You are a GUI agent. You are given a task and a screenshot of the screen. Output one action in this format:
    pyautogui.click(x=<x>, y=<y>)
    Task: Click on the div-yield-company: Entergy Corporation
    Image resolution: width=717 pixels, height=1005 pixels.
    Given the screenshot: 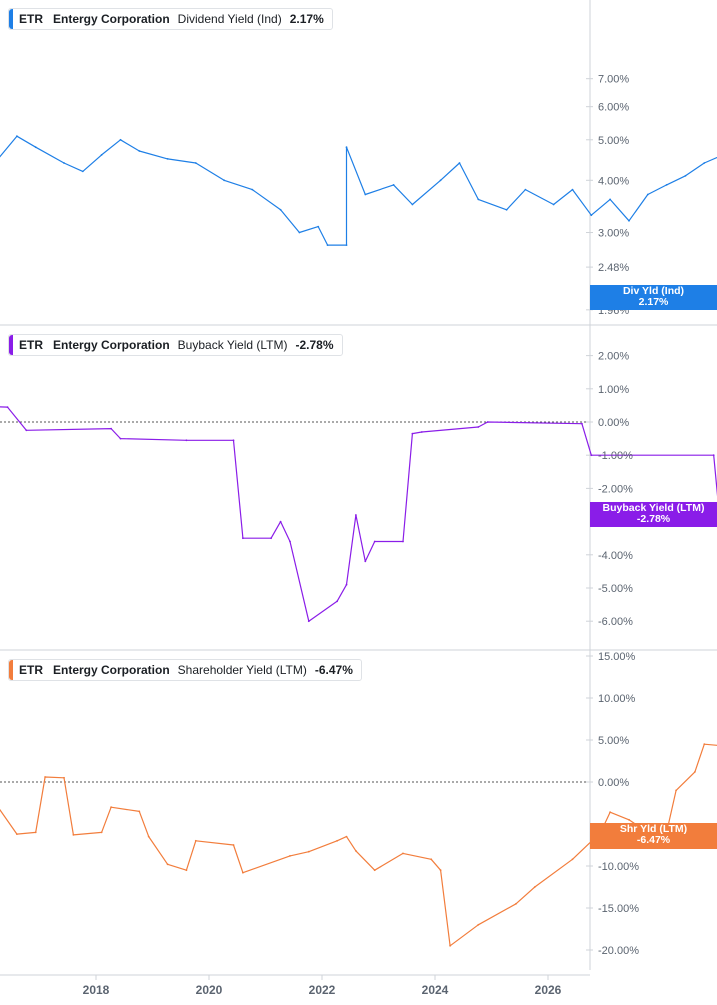 What is the action you would take?
    pyautogui.click(x=111, y=19)
    